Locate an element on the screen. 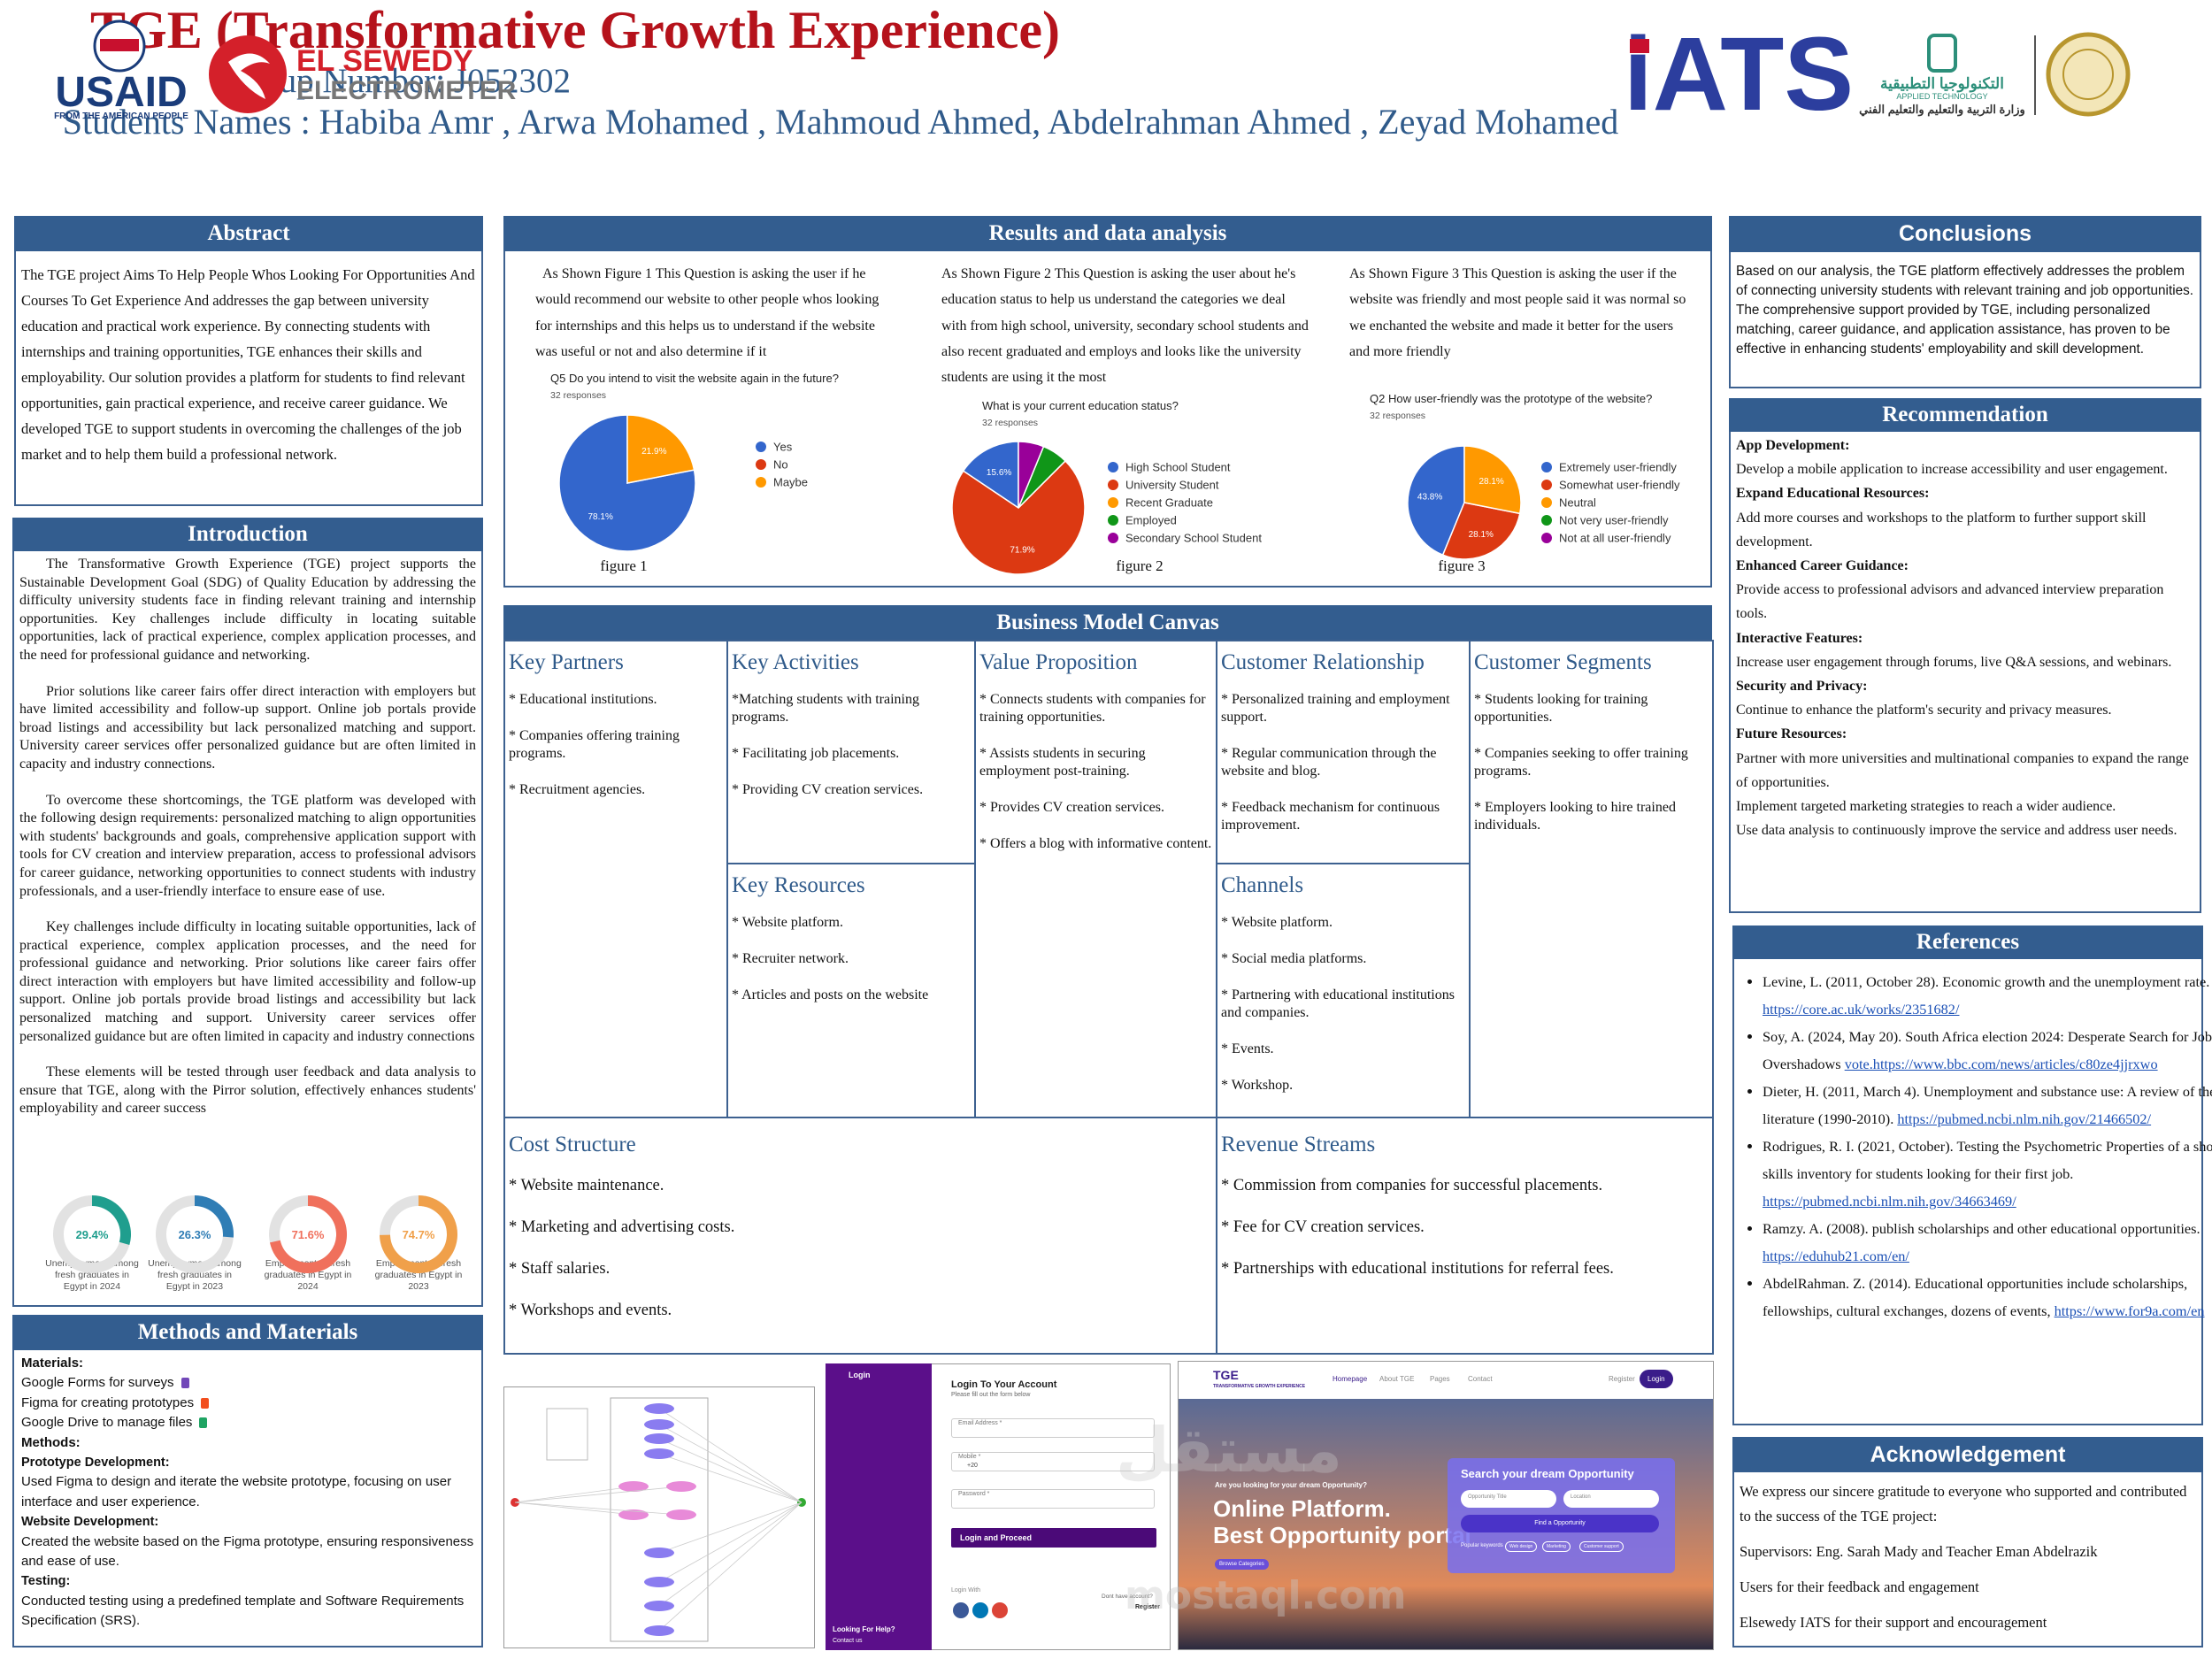 The height and width of the screenshot is (1659, 2212). bmc-item: * Events. is located at coordinates (1248, 1049).